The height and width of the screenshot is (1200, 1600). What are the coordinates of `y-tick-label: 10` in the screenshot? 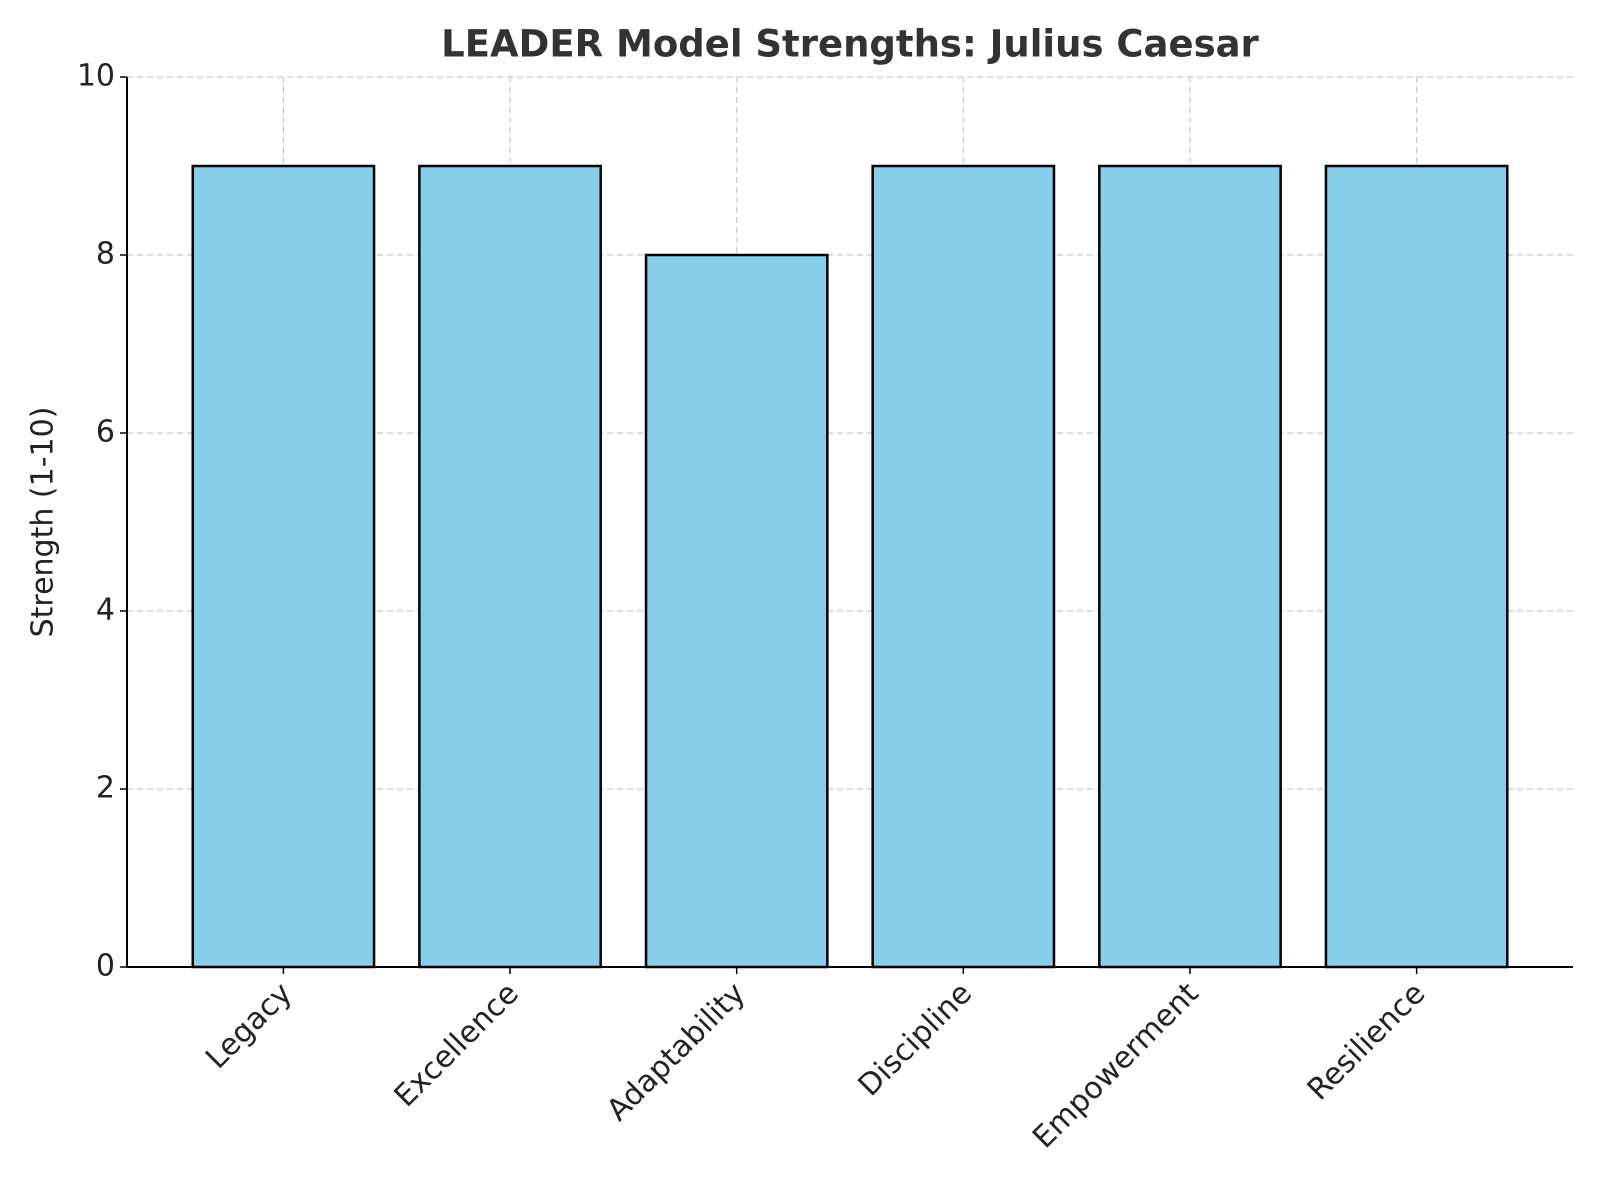 It's located at (96, 76).